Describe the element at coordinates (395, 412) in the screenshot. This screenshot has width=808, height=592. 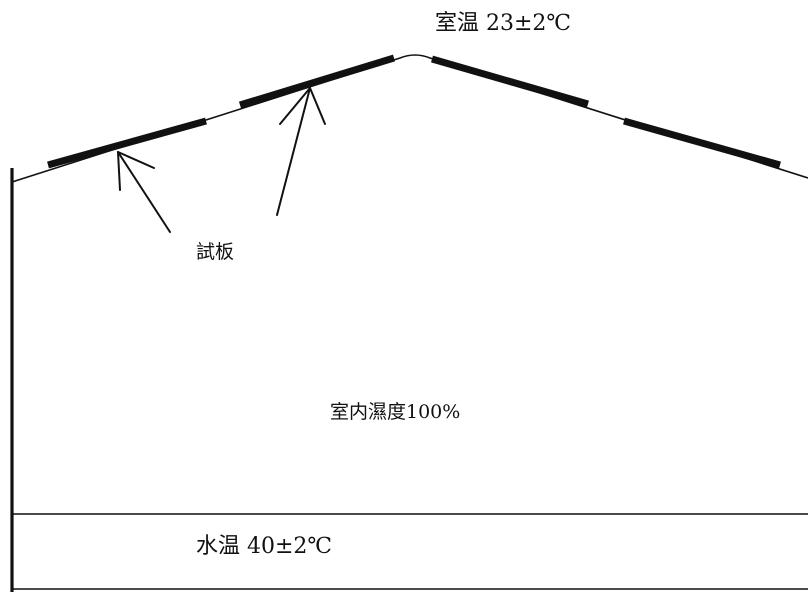
I see `humidity-label: 室内濕度100%` at that location.